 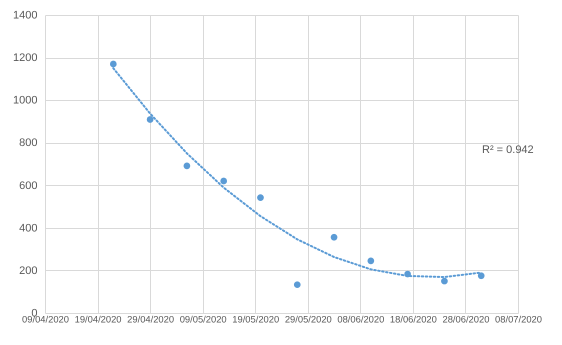 I want to click on x-tick-label: 19/05/2020, so click(x=256, y=319).